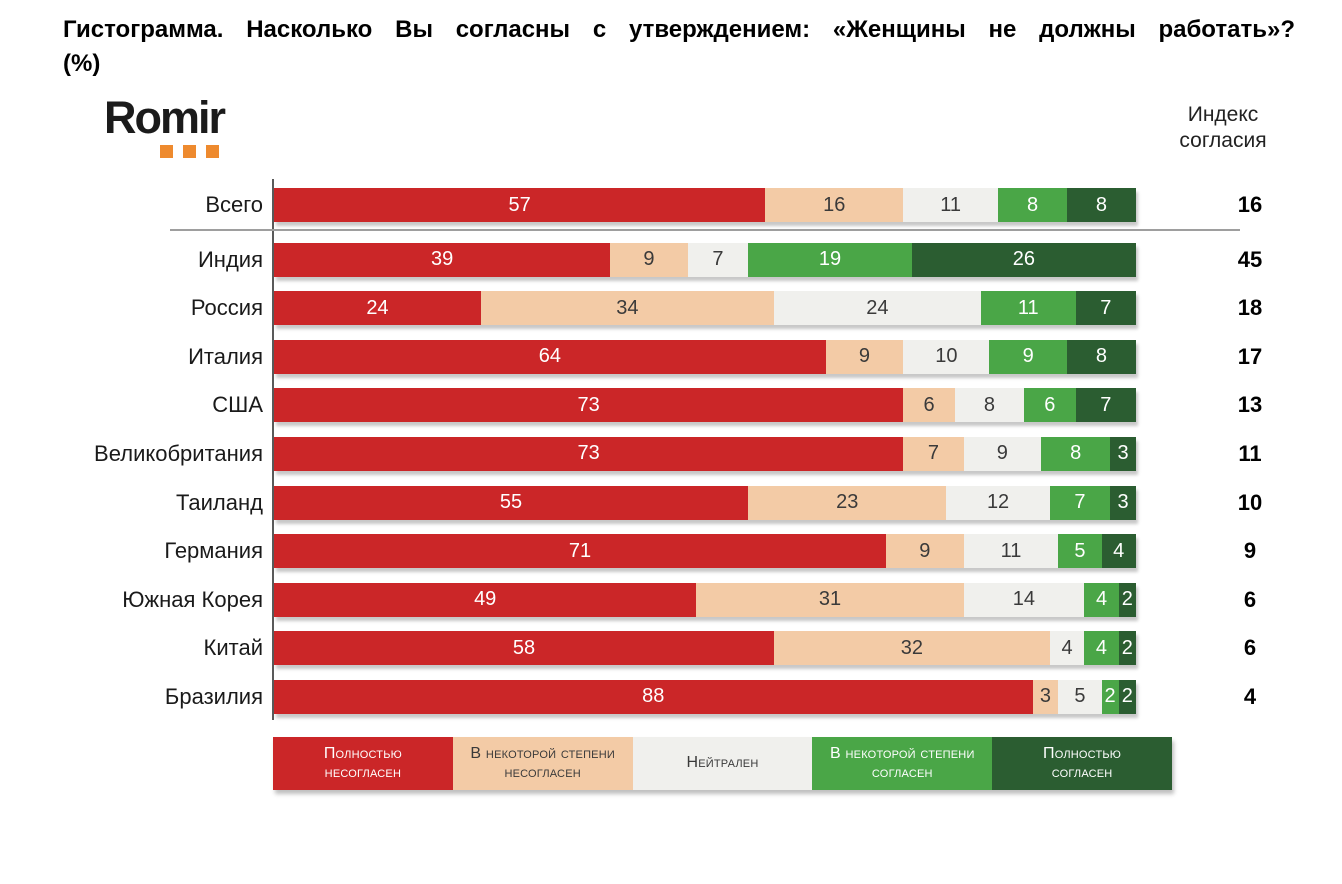 This screenshot has width=1342, height=884. Describe the element at coordinates (946, 356) in the screenshot. I see `bar-segment: 10` at that location.